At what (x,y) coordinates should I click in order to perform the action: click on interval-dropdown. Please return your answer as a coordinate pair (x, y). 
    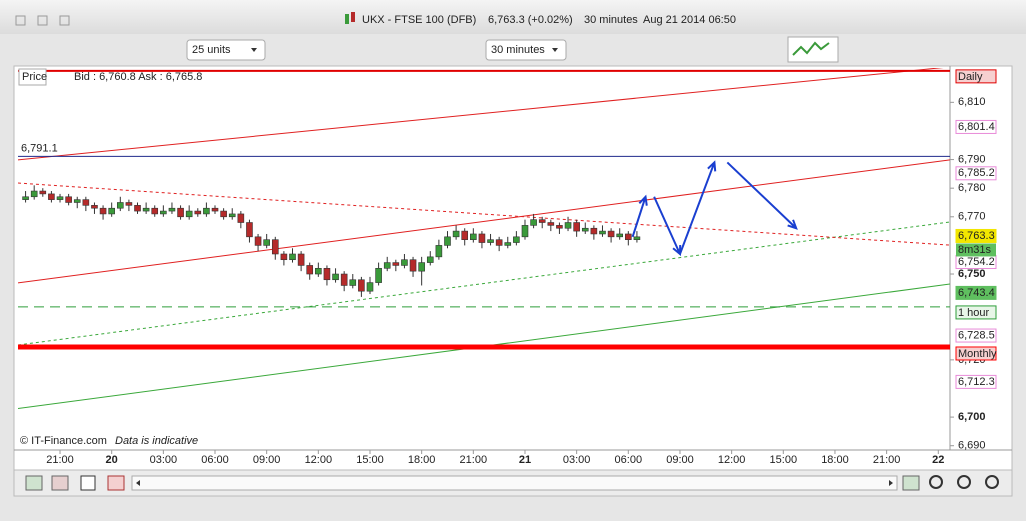
    Looking at the image, I should click on (526, 50).